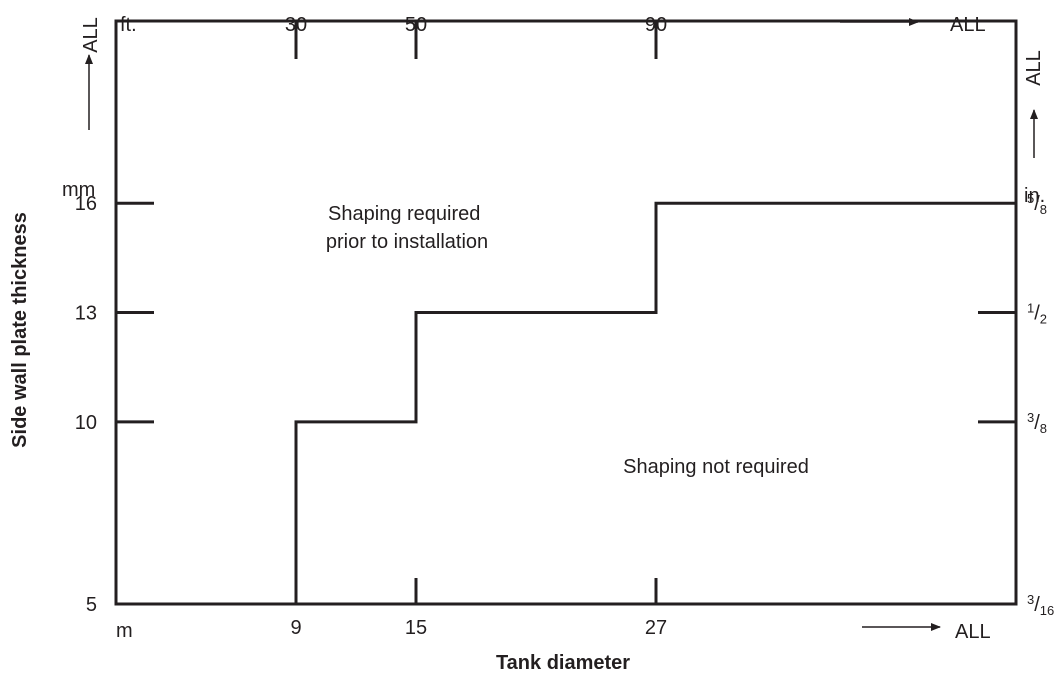 Image resolution: width=1063 pixels, height=675 pixels. Describe the element at coordinates (91, 35) in the screenshot. I see `y-left-all-label: ALL` at that location.